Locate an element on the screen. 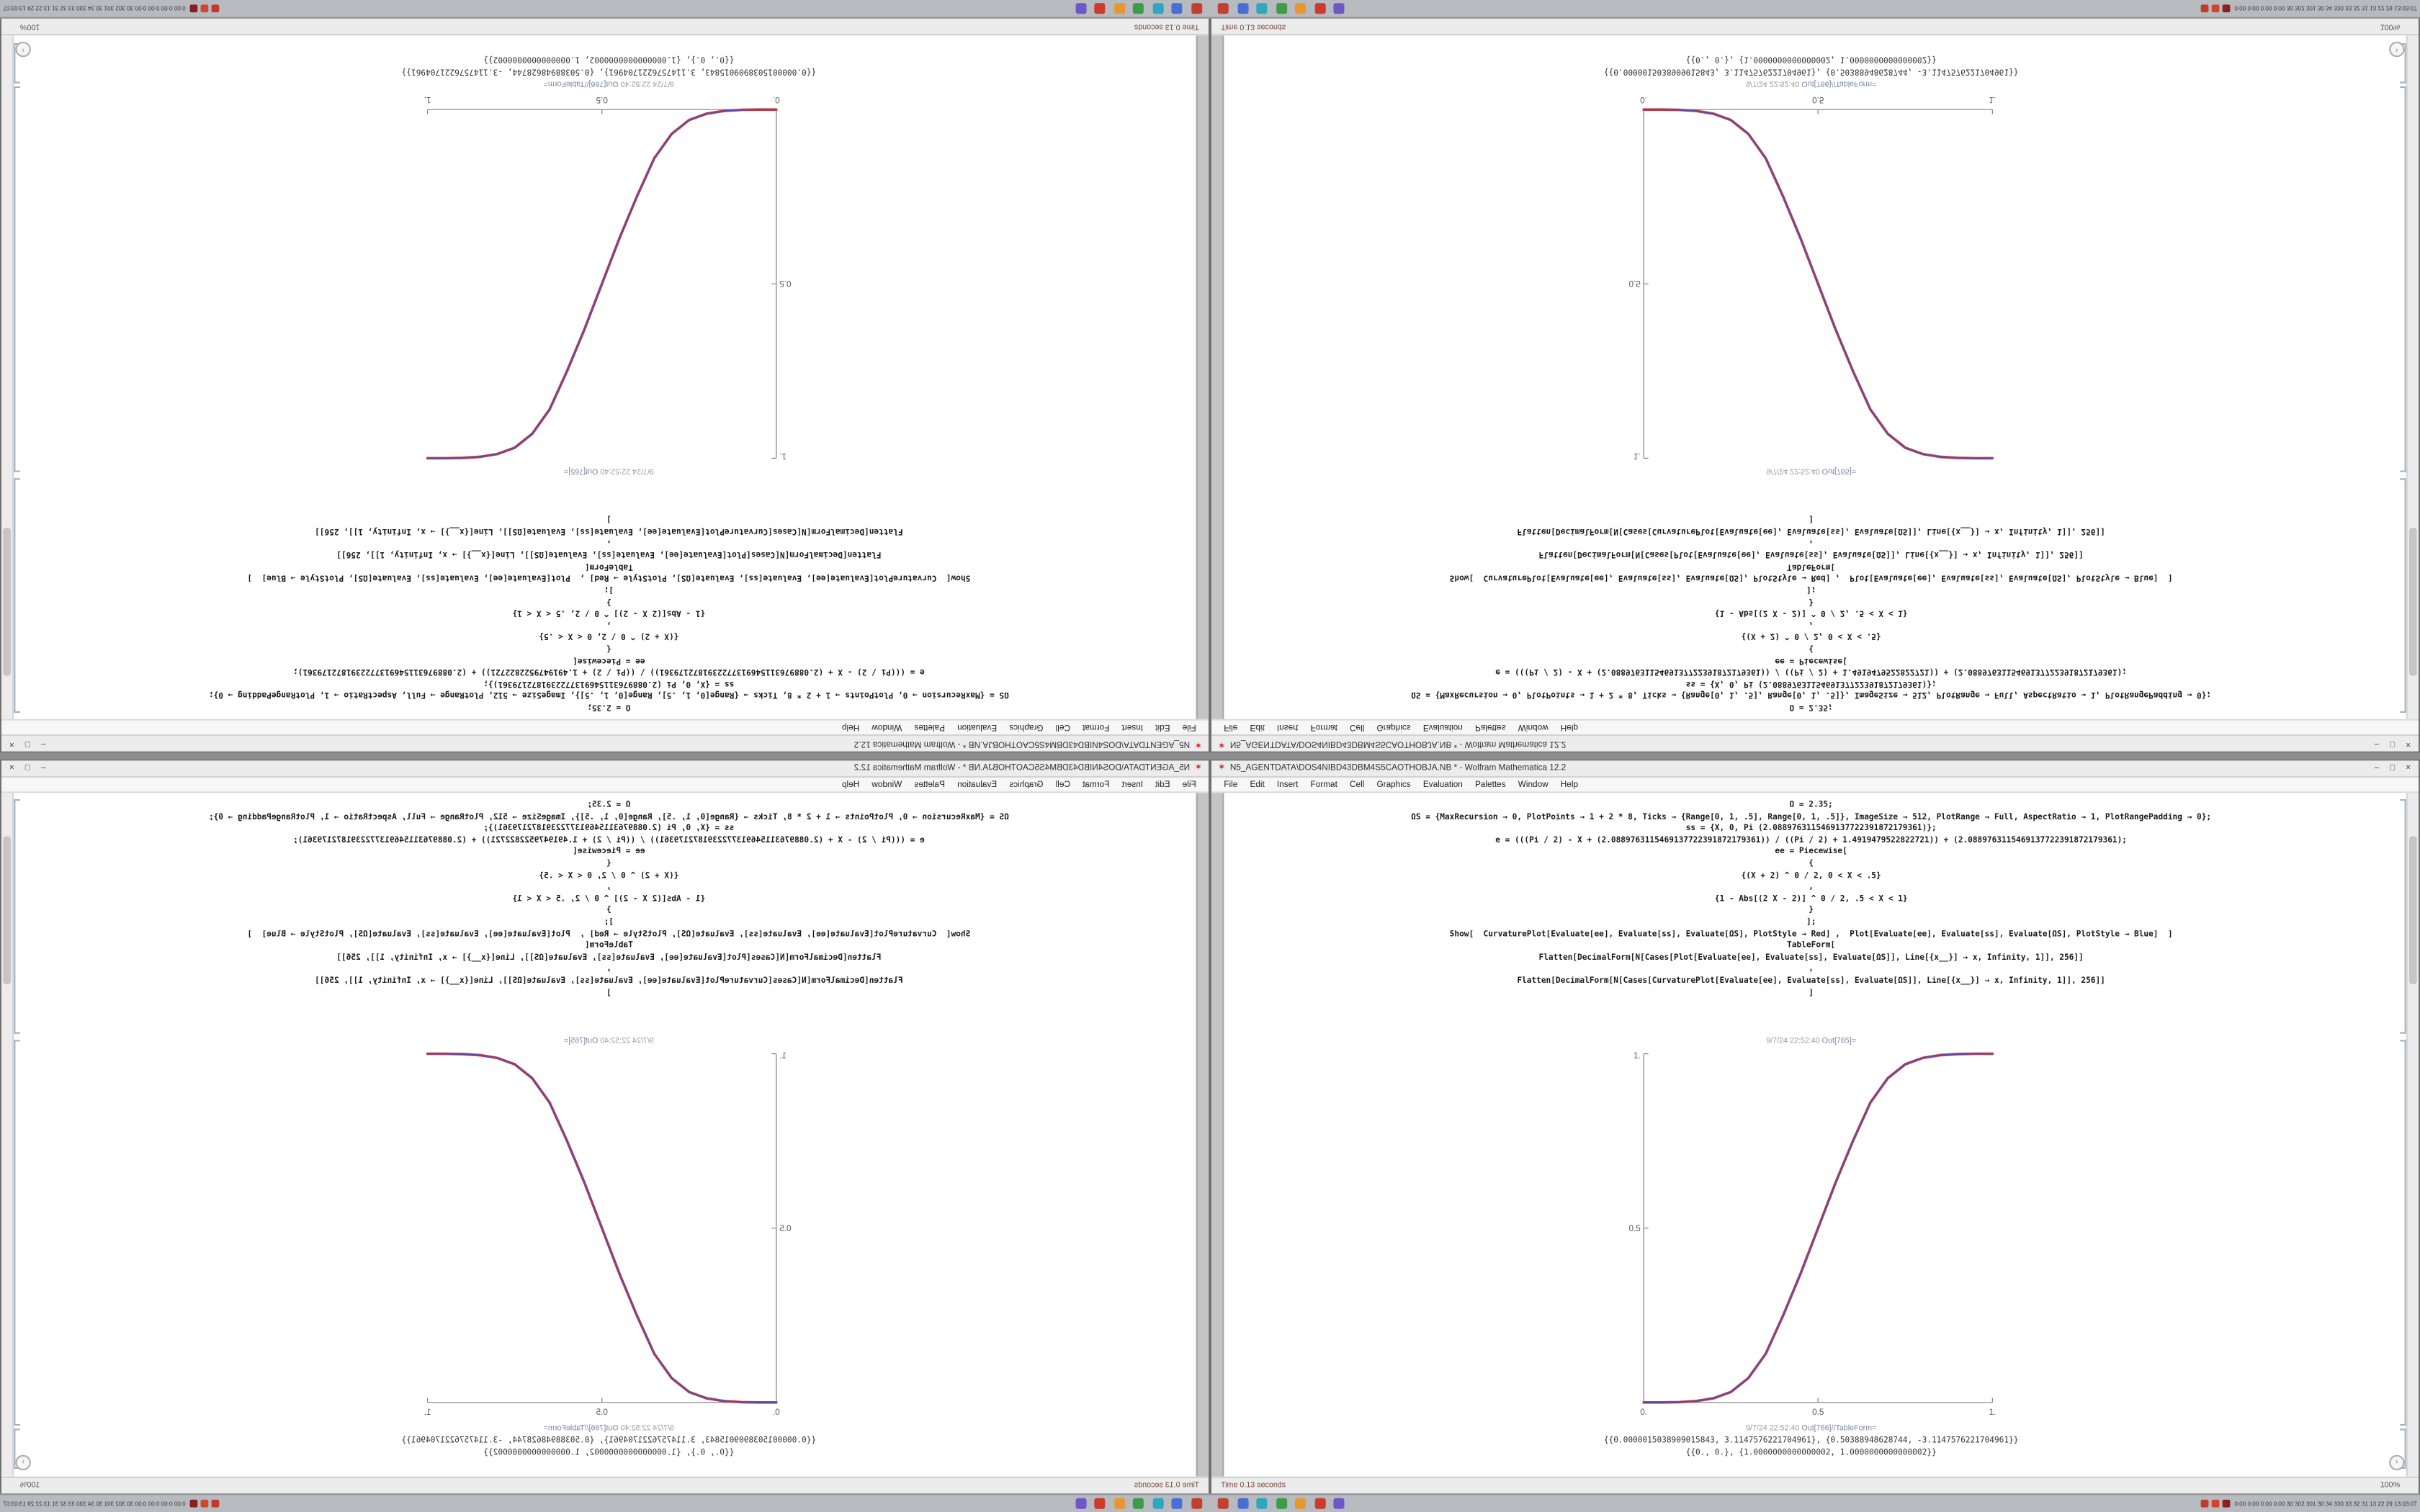 This screenshot has height=1512, width=2420. code-line: ee = Piecewise[ is located at coordinates (609, 659).